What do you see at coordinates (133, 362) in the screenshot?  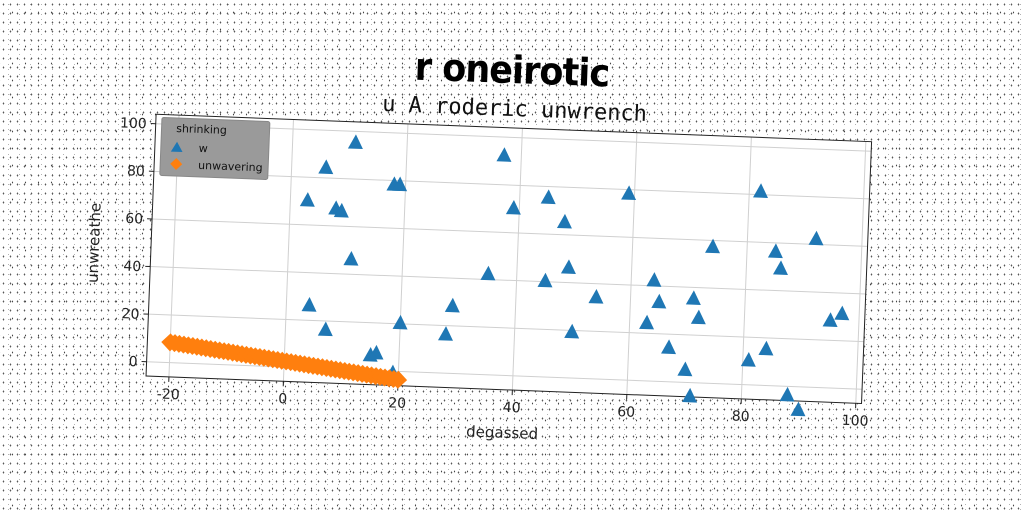 I see `y-tick-label: 0` at bounding box center [133, 362].